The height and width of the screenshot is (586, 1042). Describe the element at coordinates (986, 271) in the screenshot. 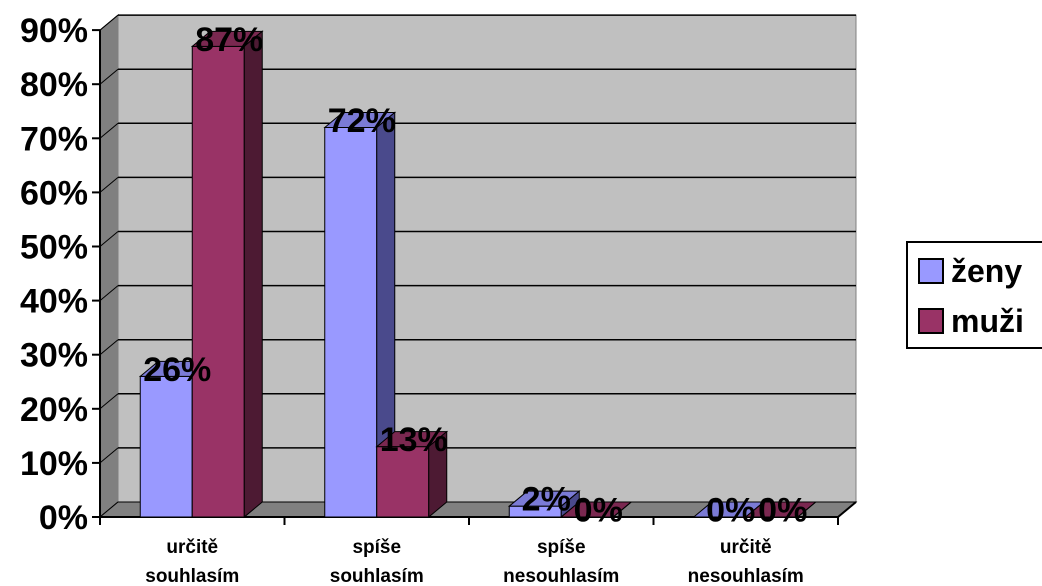

I see `legend-label-zeny: ženy` at that location.